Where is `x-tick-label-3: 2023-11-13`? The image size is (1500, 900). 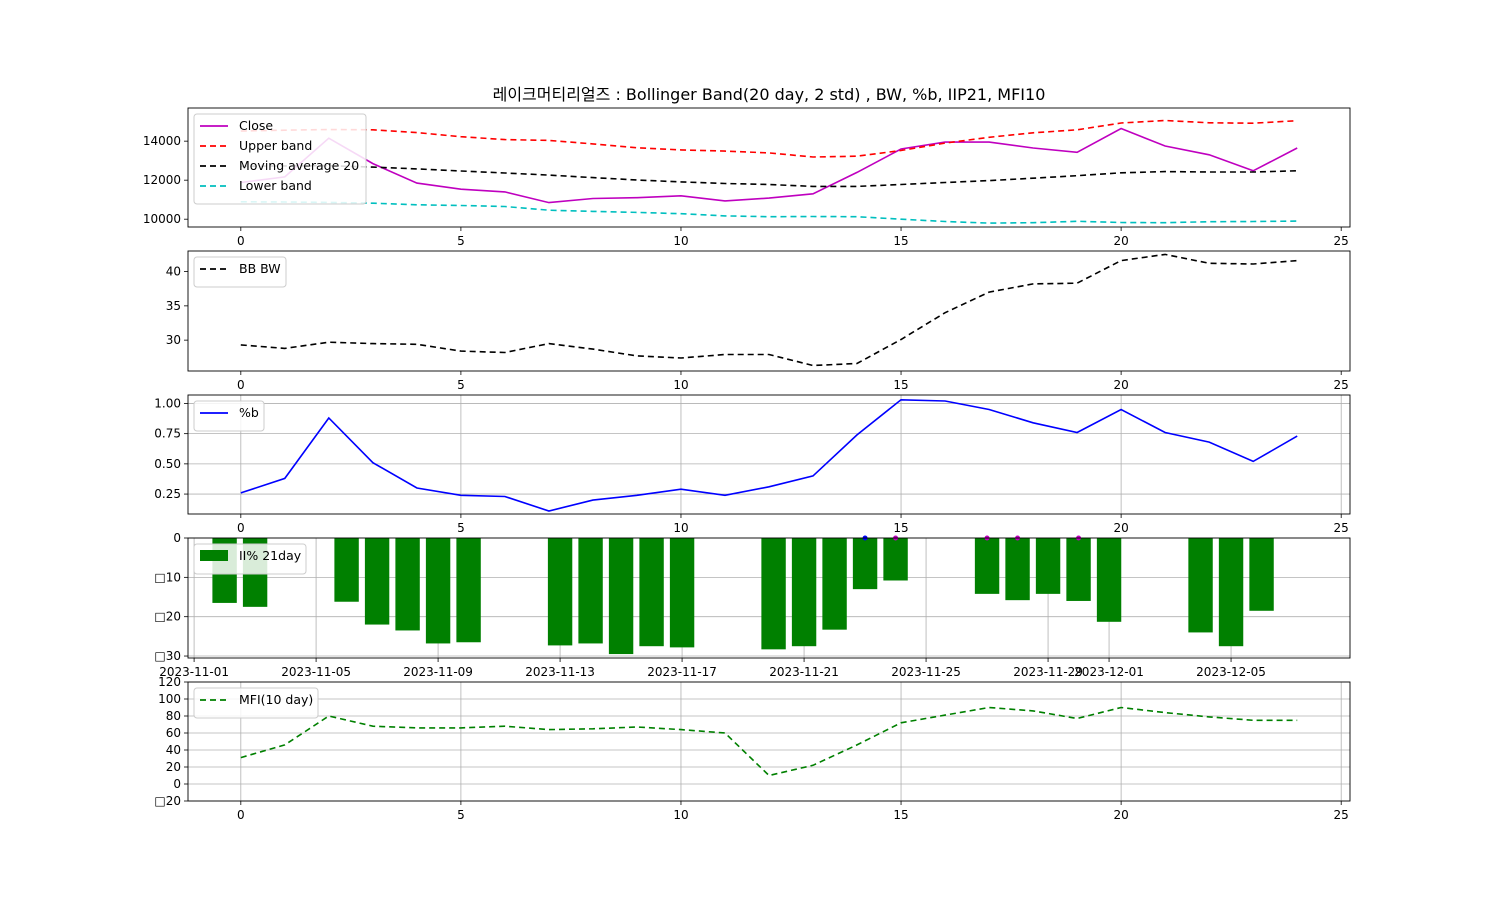
x-tick-label-3: 2023-11-13 is located at coordinates (560, 672).